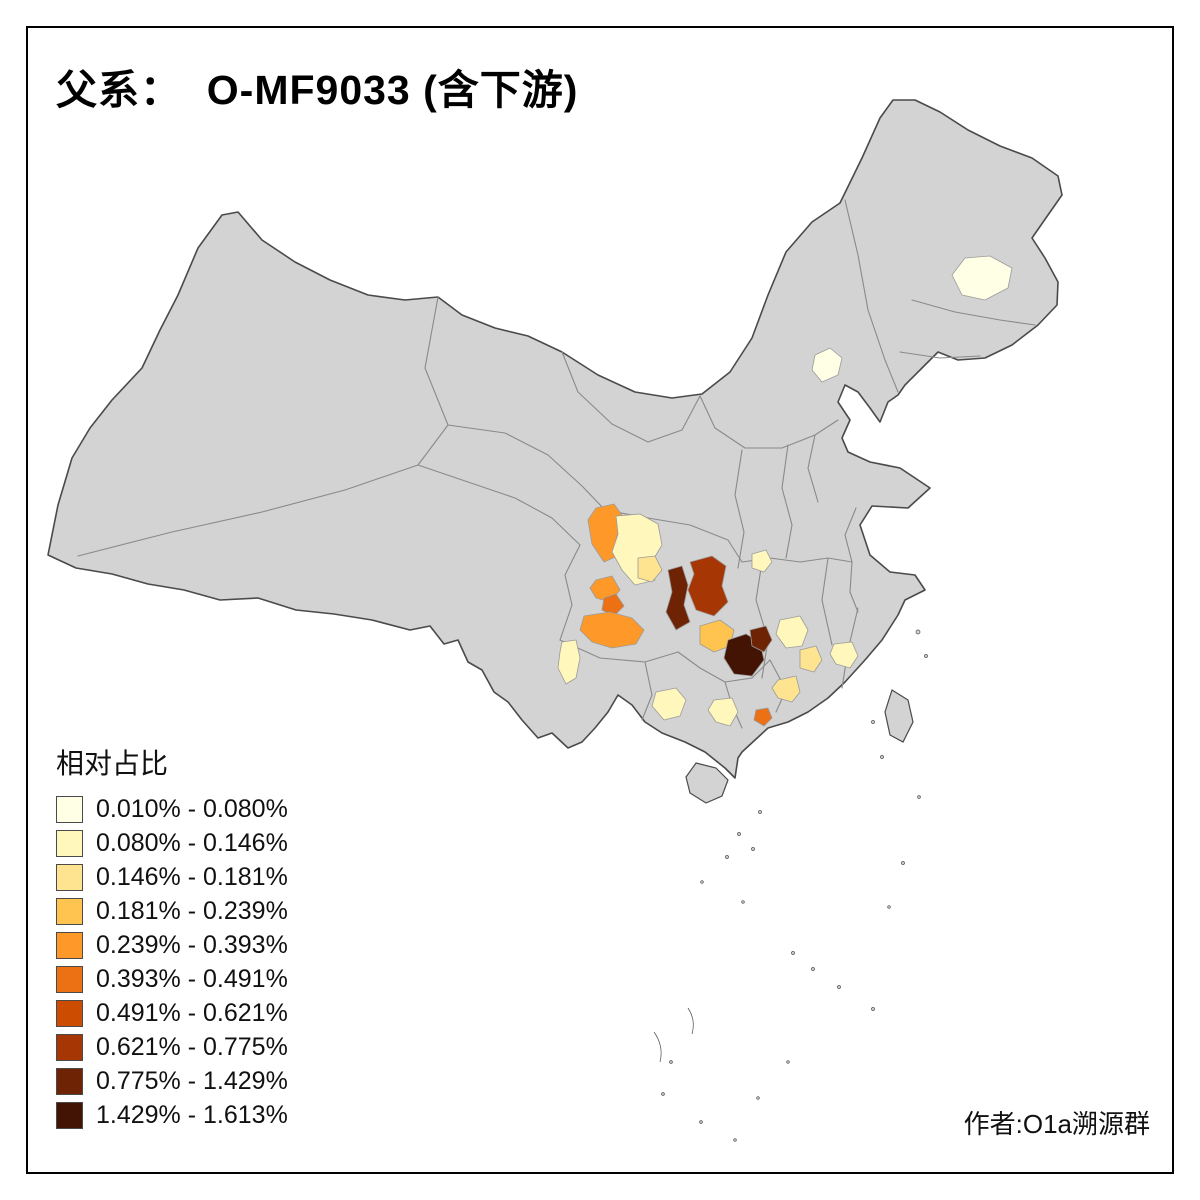  Describe the element at coordinates (192, 877) in the screenshot. I see `legend-label: 0.146% - 0.181%` at that location.